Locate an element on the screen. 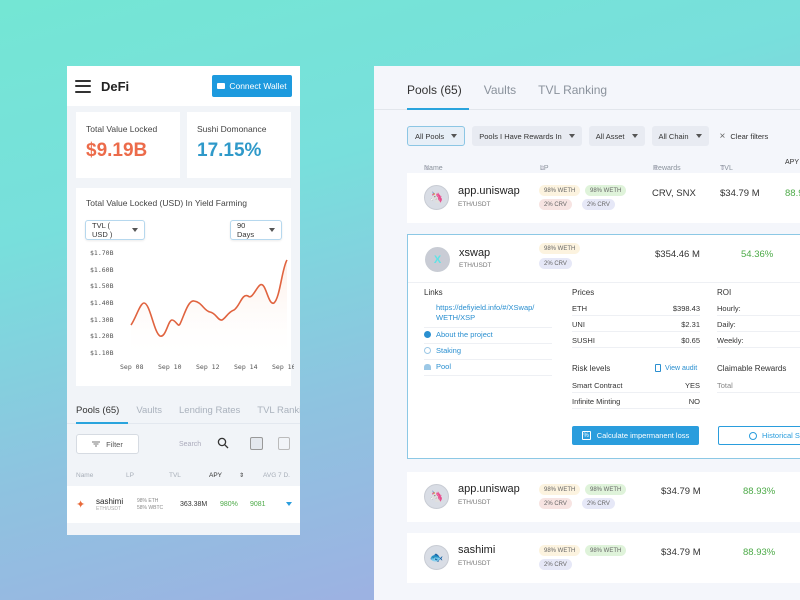 The height and width of the screenshot is (600, 800). filter-label: All Asset is located at coordinates (610, 136).